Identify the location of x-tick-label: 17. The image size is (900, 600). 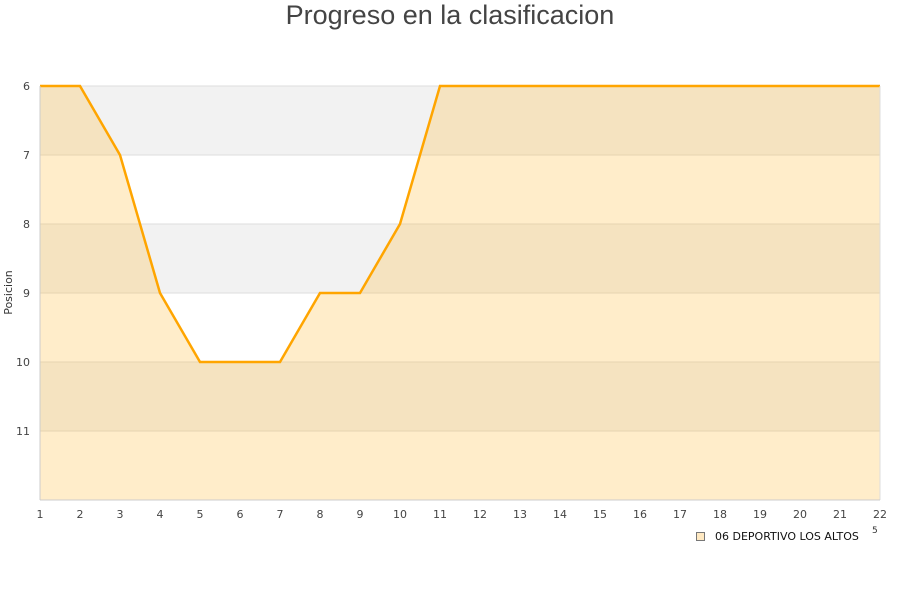
(680, 514).